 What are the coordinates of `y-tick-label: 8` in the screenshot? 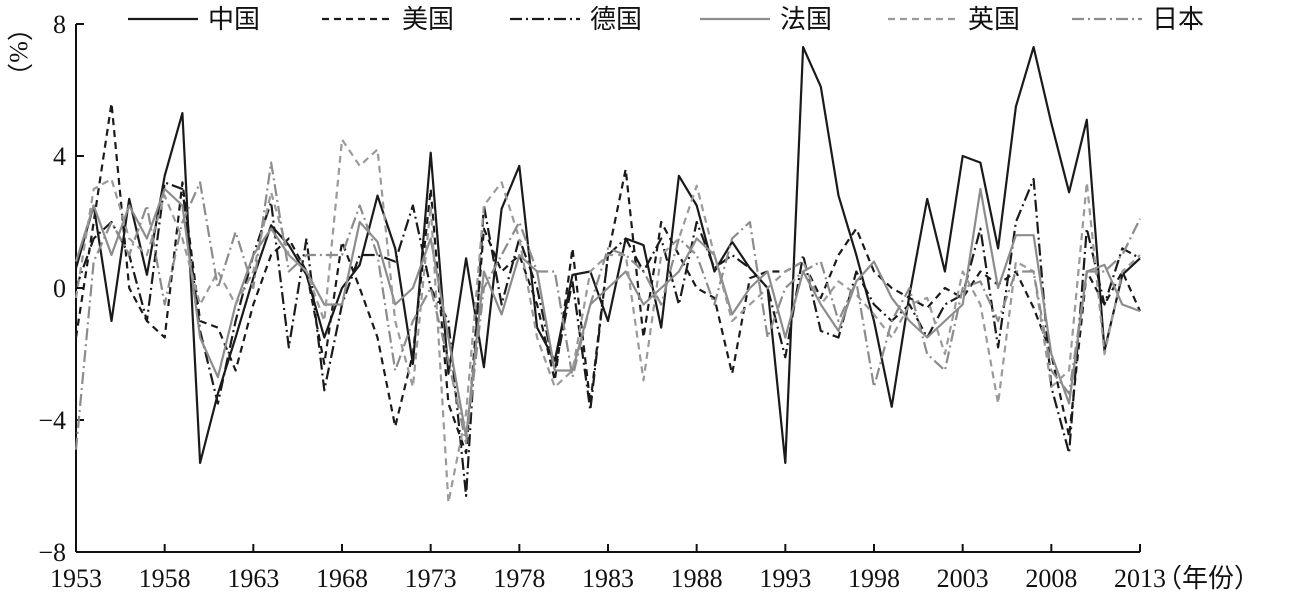 It's located at (59, 24).